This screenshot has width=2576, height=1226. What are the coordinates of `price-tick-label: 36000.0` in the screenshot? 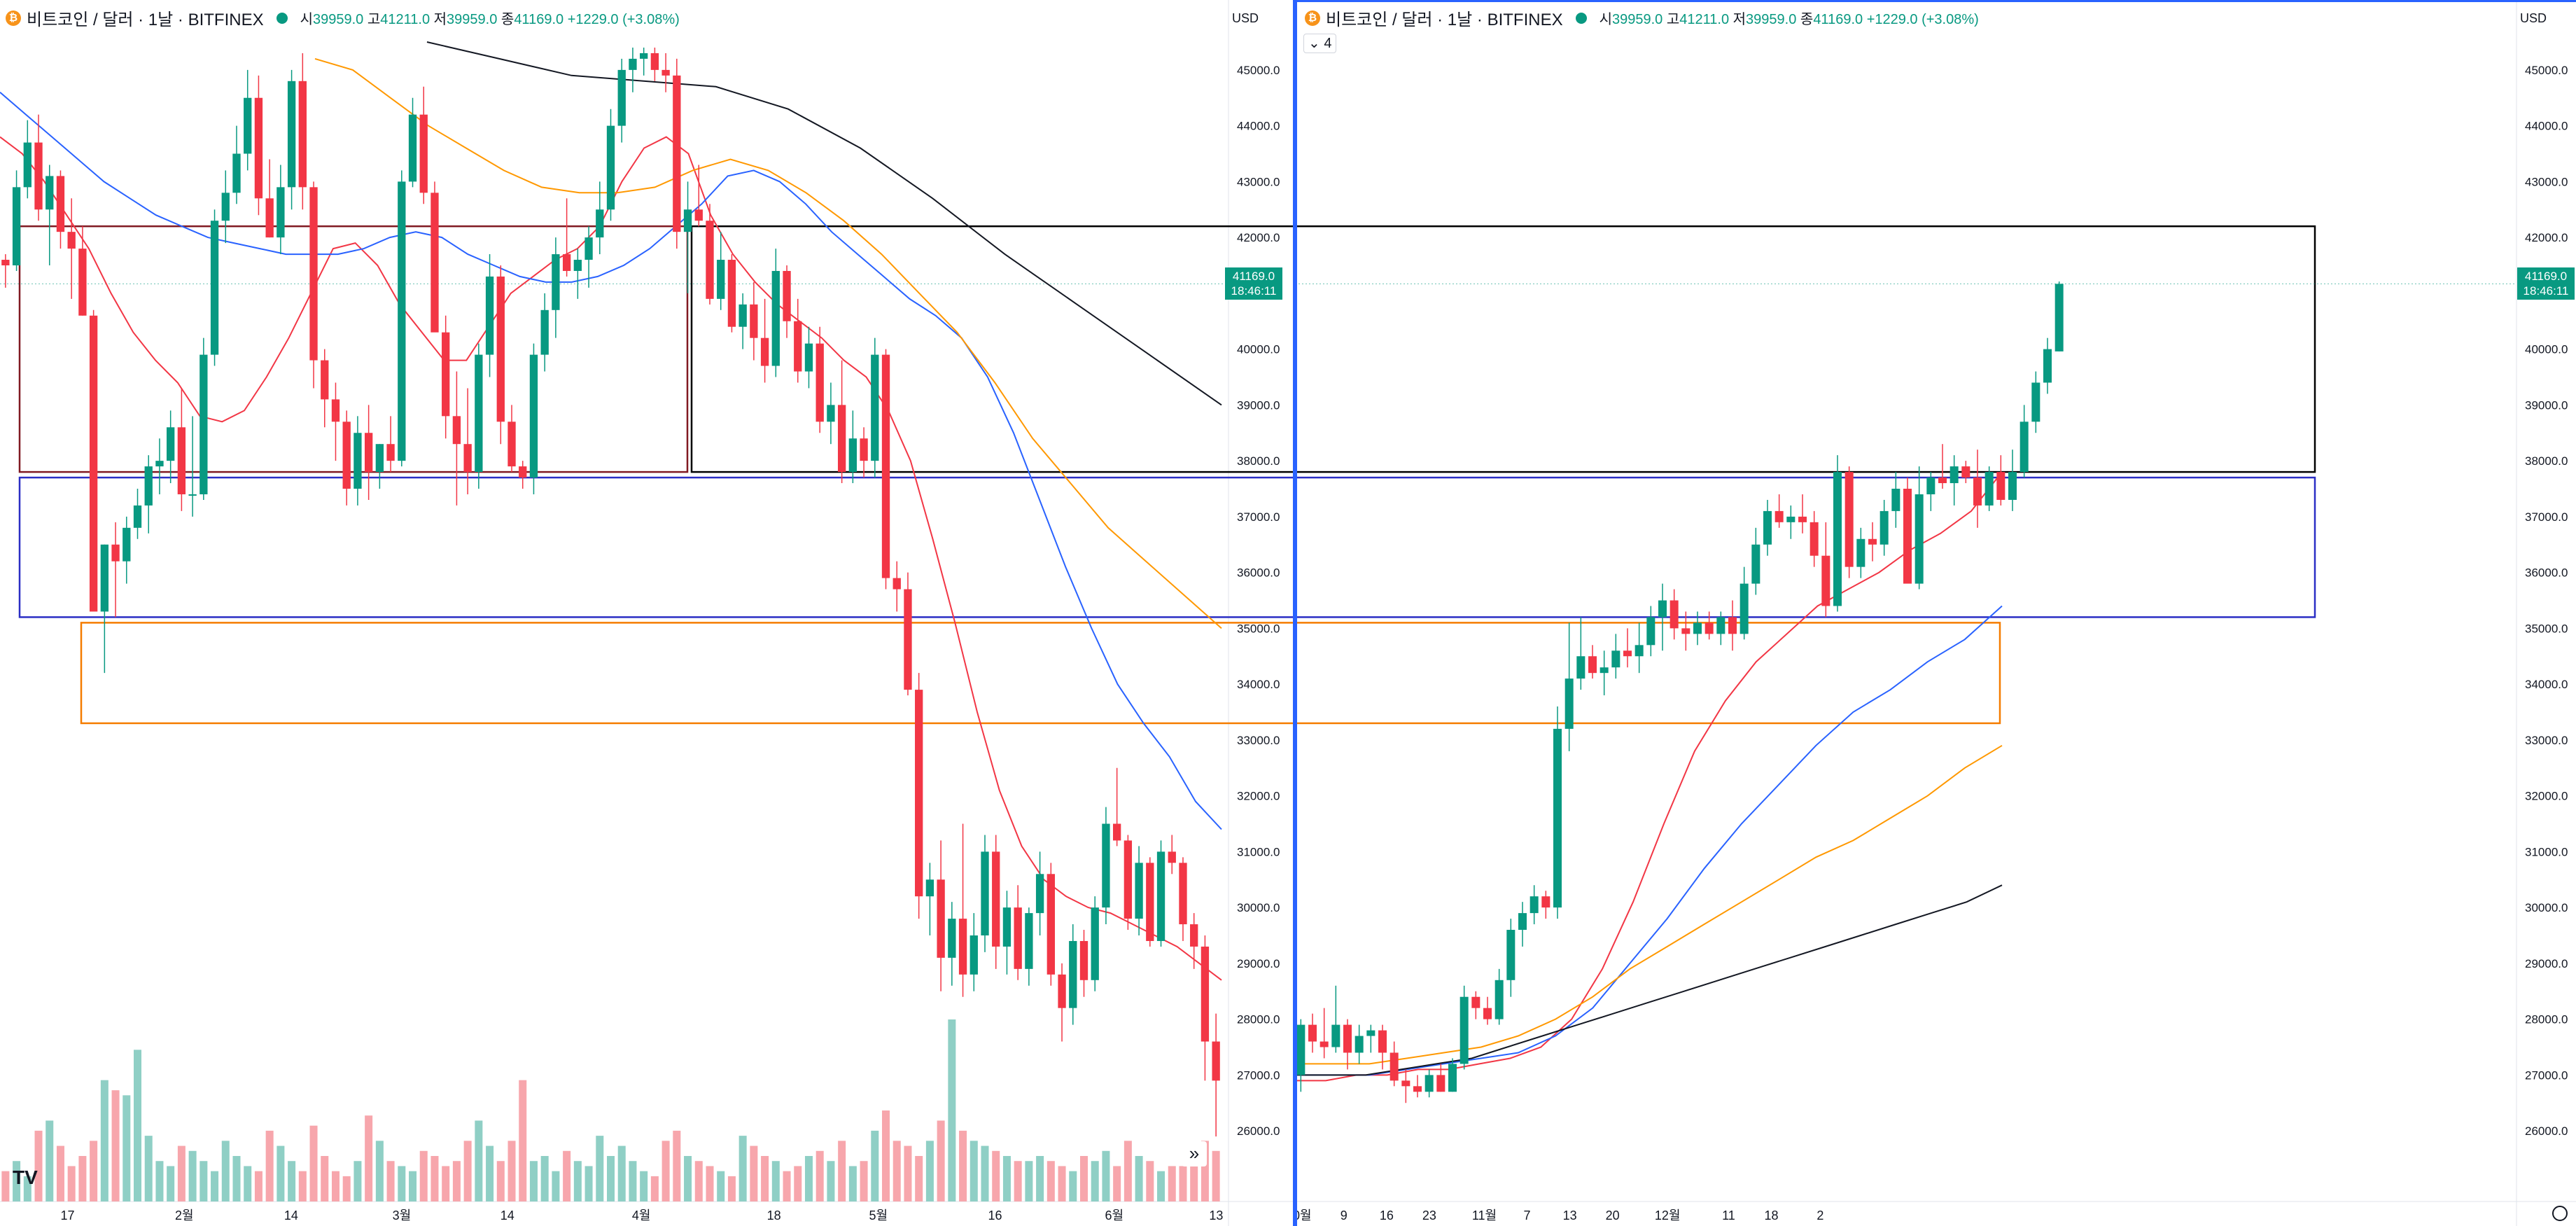 It's located at (1258, 573).